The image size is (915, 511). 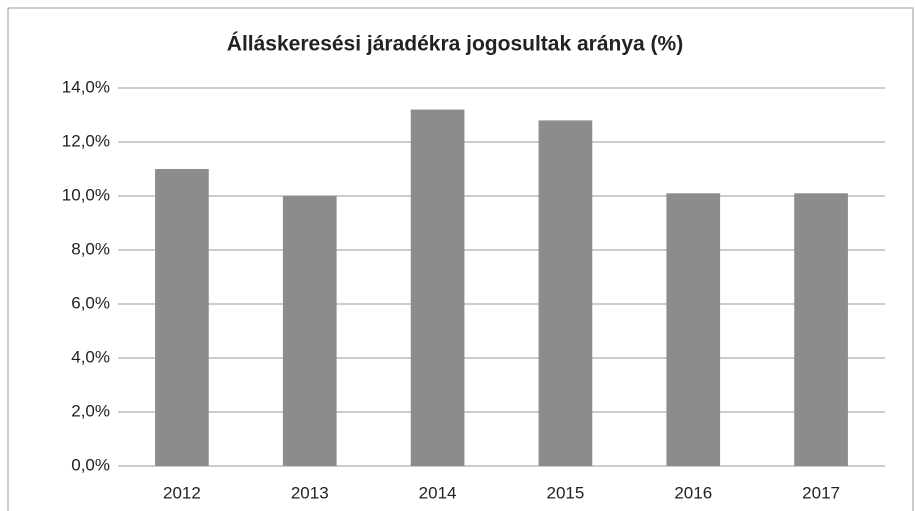 I want to click on y-tick-label: 6,0%, so click(x=90, y=302).